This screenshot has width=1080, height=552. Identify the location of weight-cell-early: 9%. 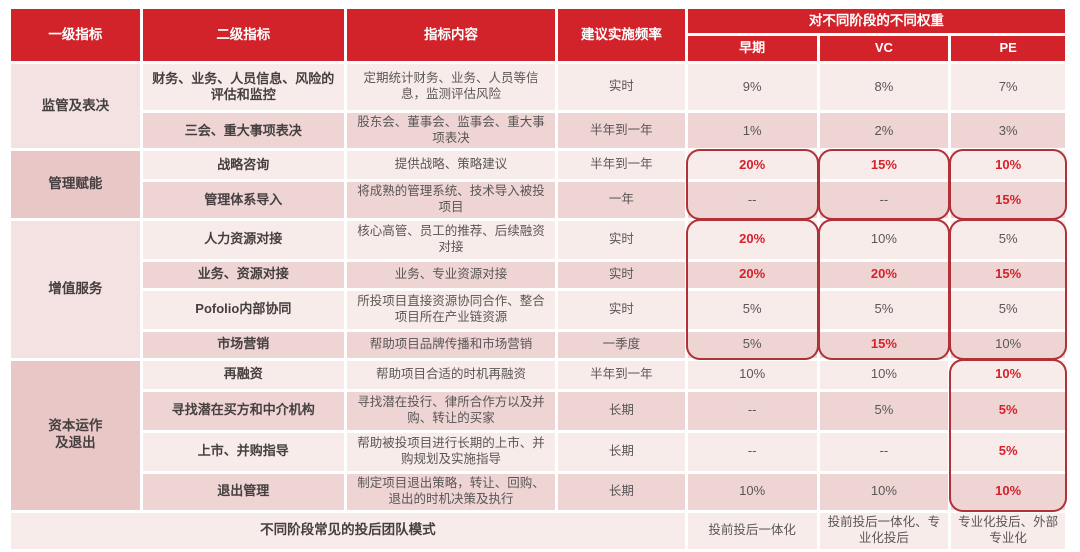
(752, 87).